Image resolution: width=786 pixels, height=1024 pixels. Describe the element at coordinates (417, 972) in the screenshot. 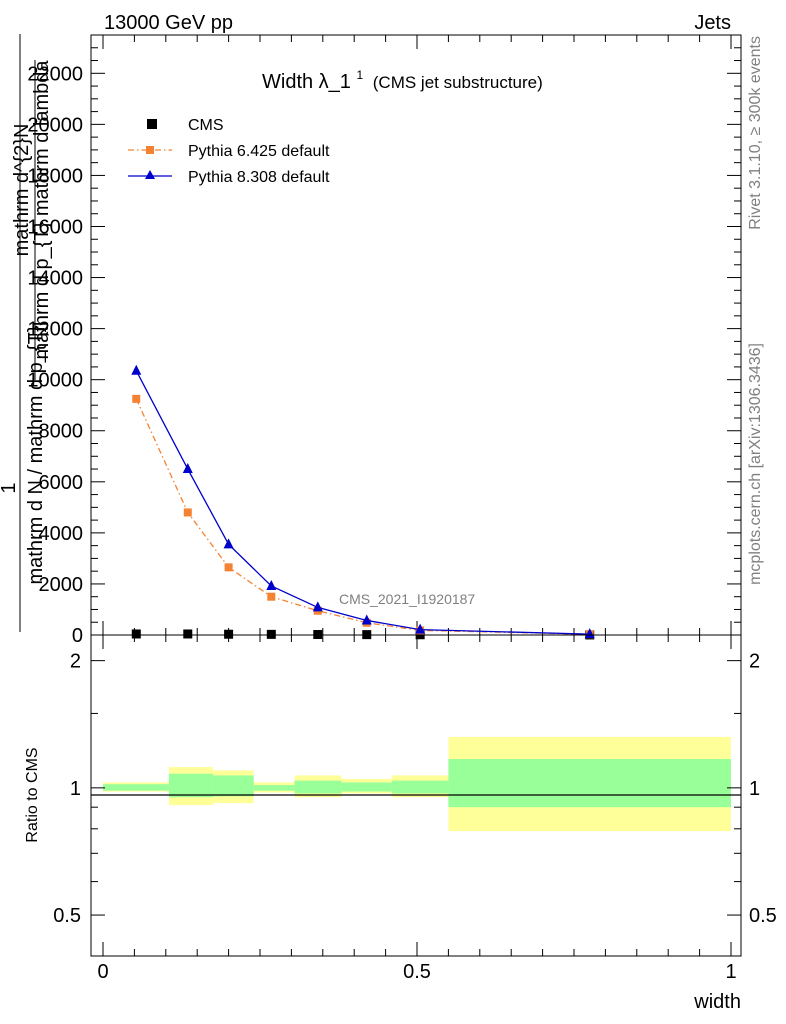

I see `ratio-x-tick-label: 0.5` at that location.